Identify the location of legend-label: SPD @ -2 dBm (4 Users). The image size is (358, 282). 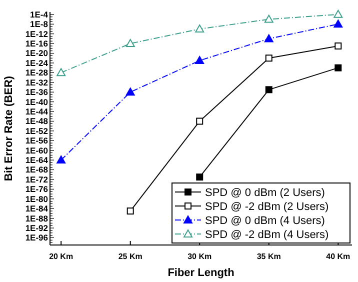
(267, 234).